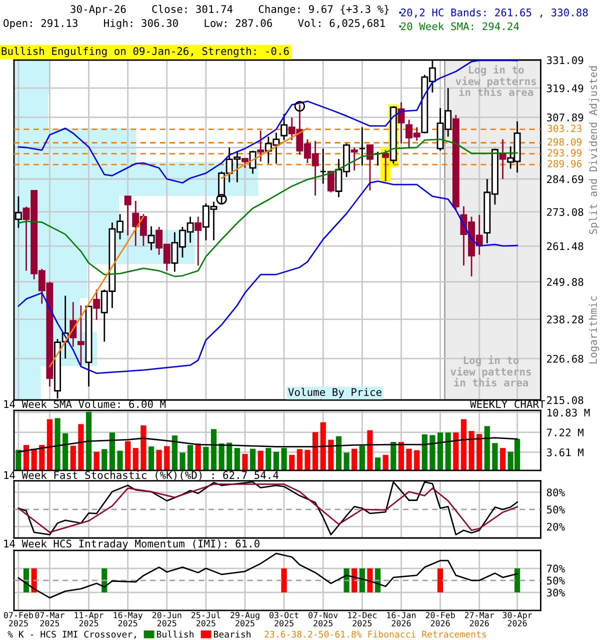 The height and width of the screenshot is (640, 600). What do you see at coordinates (565, 118) in the screenshot?
I see `y-tick-label: 307.89` at bounding box center [565, 118].